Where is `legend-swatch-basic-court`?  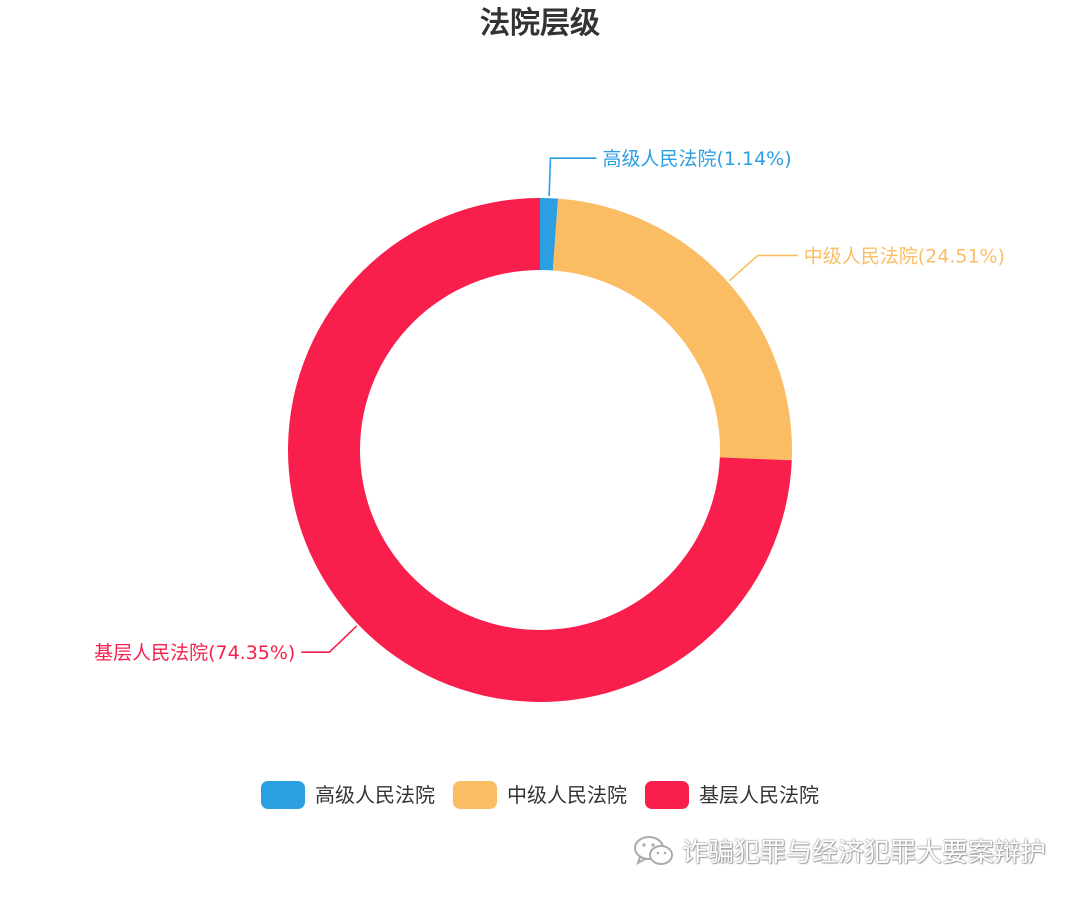 legend-swatch-basic-court is located at coordinates (667, 795).